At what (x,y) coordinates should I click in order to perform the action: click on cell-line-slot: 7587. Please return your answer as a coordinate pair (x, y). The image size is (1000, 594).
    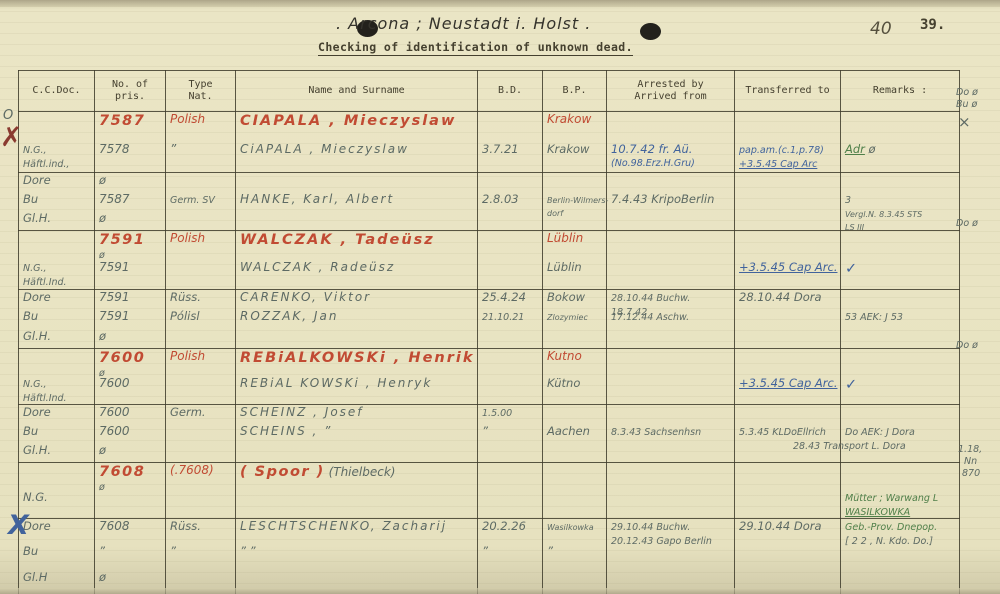
    Looking at the image, I should click on (130, 127).